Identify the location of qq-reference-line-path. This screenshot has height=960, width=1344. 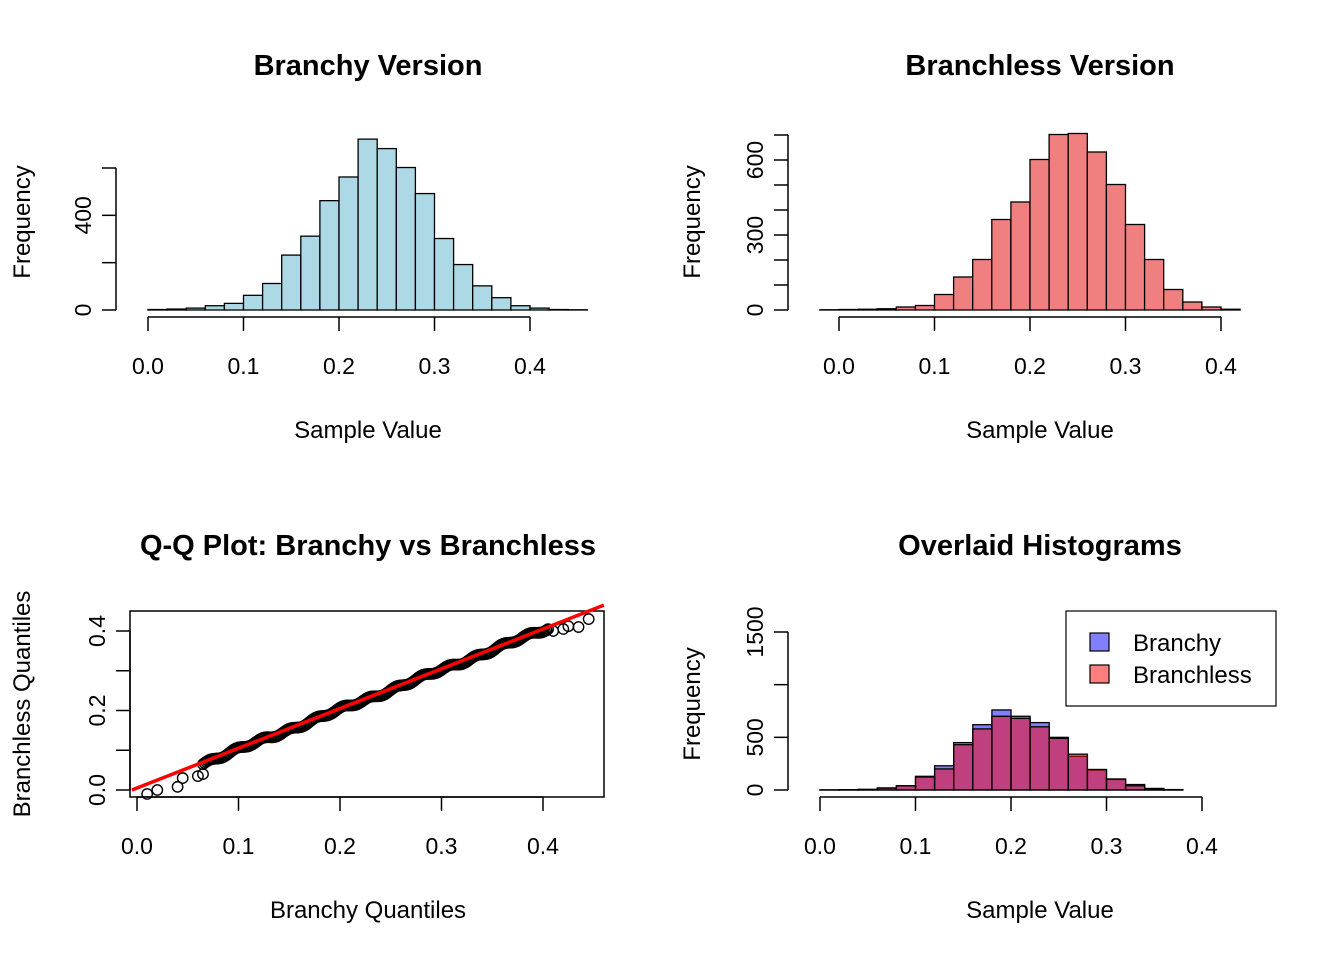
(368, 697).